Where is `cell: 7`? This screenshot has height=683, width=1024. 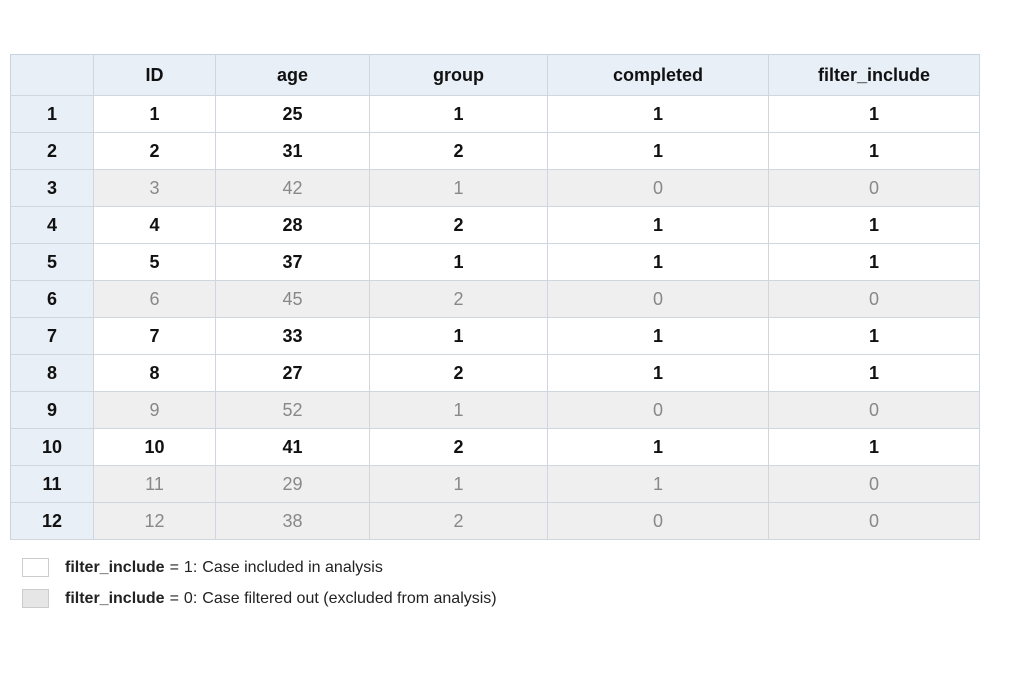
cell: 7 is located at coordinates (154, 336).